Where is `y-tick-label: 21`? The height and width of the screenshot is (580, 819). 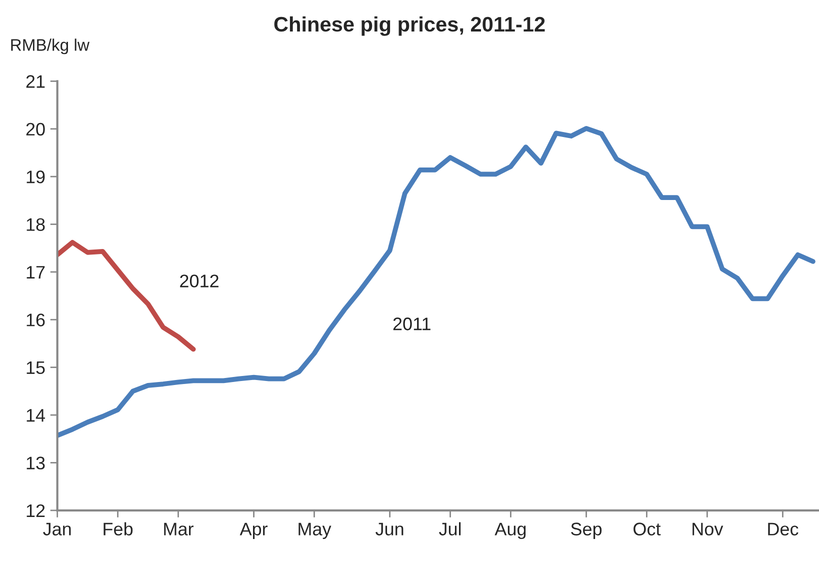 y-tick-label: 21 is located at coordinates (35, 81).